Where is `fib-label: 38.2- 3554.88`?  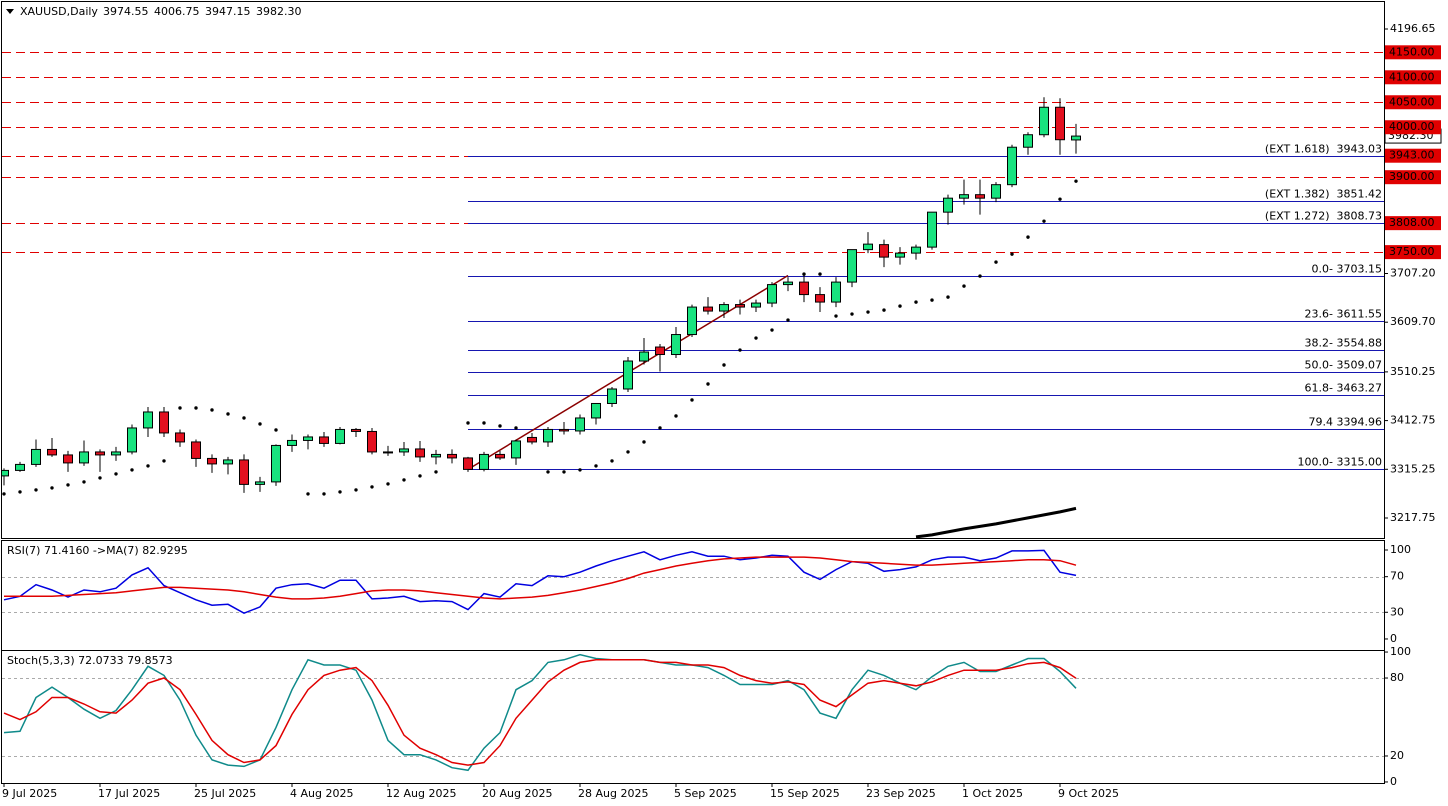
fib-label: 38.2- 3554.88 is located at coordinates (1343, 343).